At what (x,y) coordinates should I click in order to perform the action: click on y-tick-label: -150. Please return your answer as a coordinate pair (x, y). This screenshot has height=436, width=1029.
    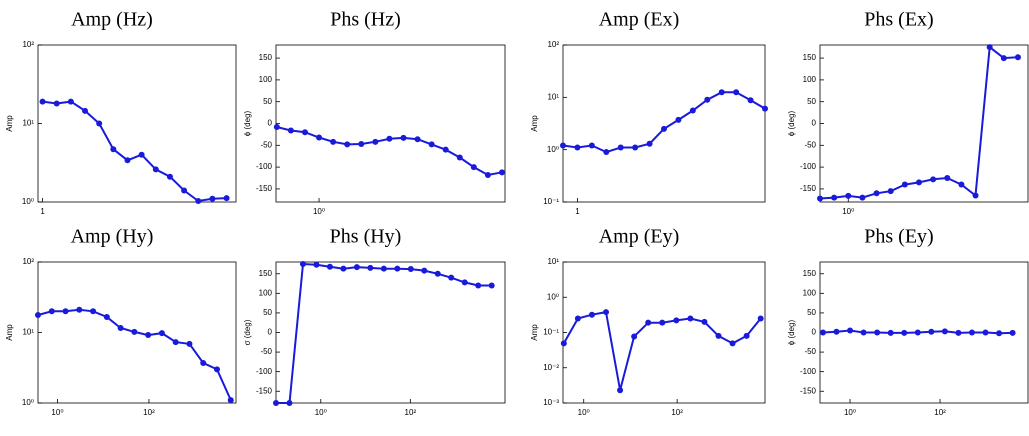
    Looking at the image, I should click on (808, 188).